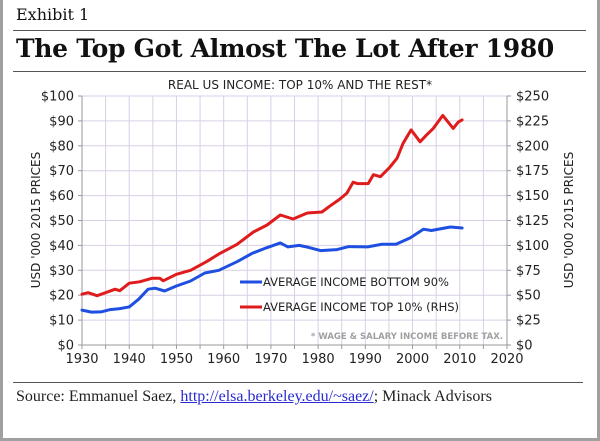 The height and width of the screenshot is (441, 600). Describe the element at coordinates (532, 121) in the screenshot. I see `y-tick-label-right: $225` at that location.